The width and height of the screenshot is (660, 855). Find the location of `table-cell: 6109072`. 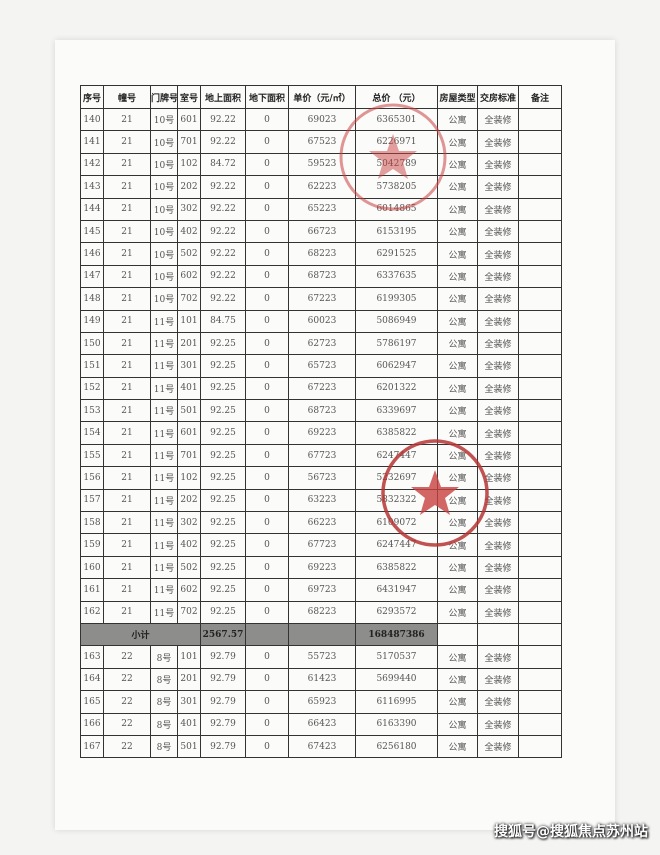

table-cell: 6109072 is located at coordinates (396, 523).